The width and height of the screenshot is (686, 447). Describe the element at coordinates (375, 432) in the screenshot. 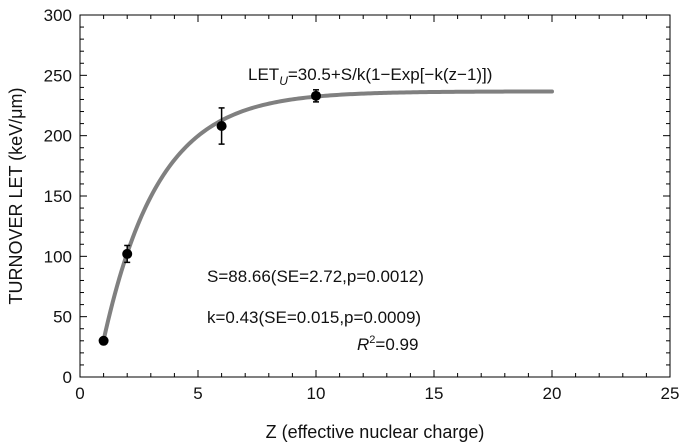

I see `x-axis-title: Z (effective nuclear charge)` at that location.